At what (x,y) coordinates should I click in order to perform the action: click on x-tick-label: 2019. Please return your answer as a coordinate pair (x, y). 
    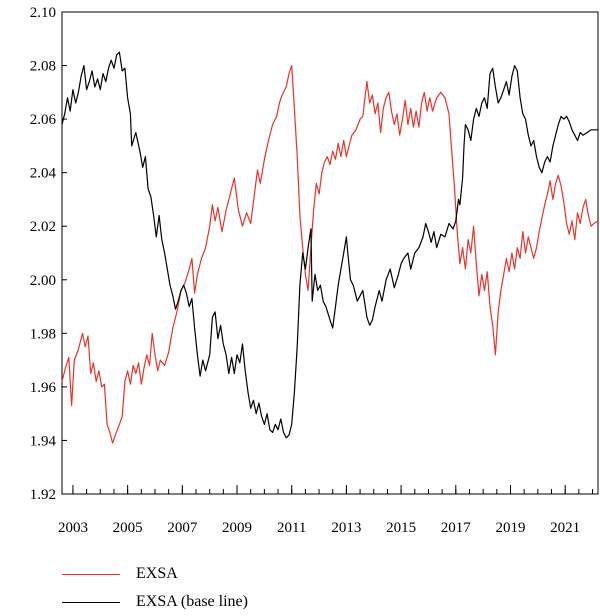
    Looking at the image, I should click on (510, 528).